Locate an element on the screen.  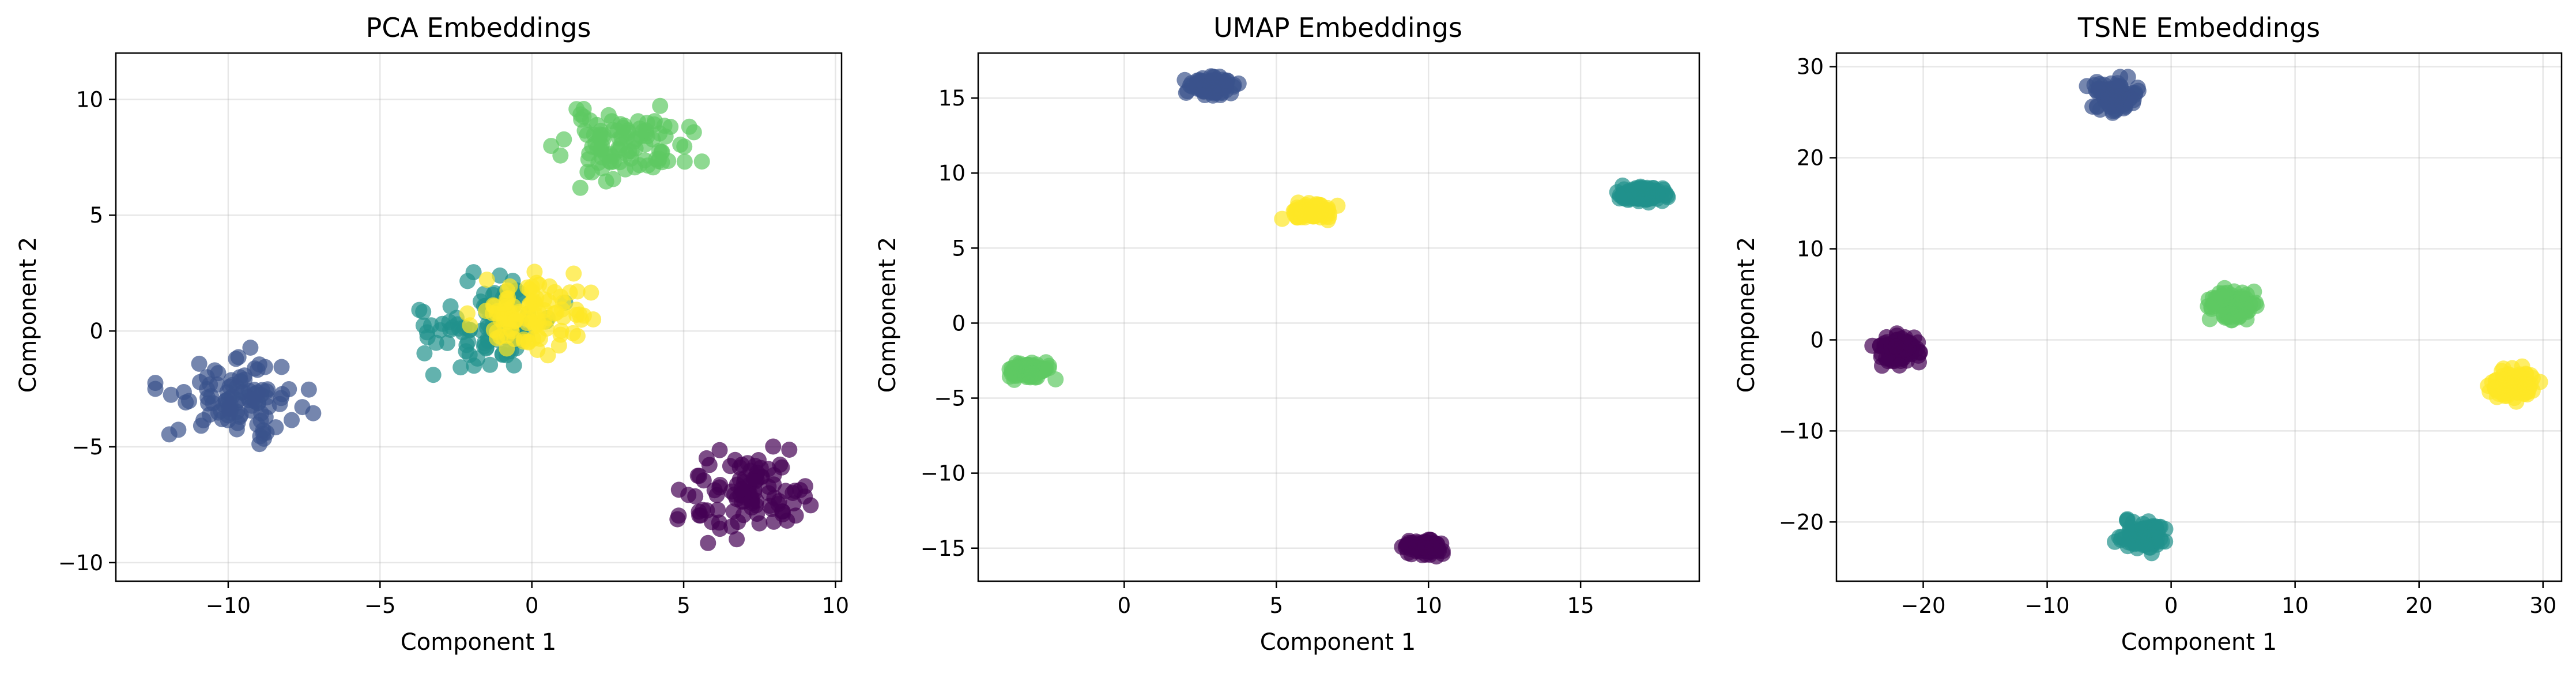
tsne-ytick-label: 30 is located at coordinates (1810, 67).